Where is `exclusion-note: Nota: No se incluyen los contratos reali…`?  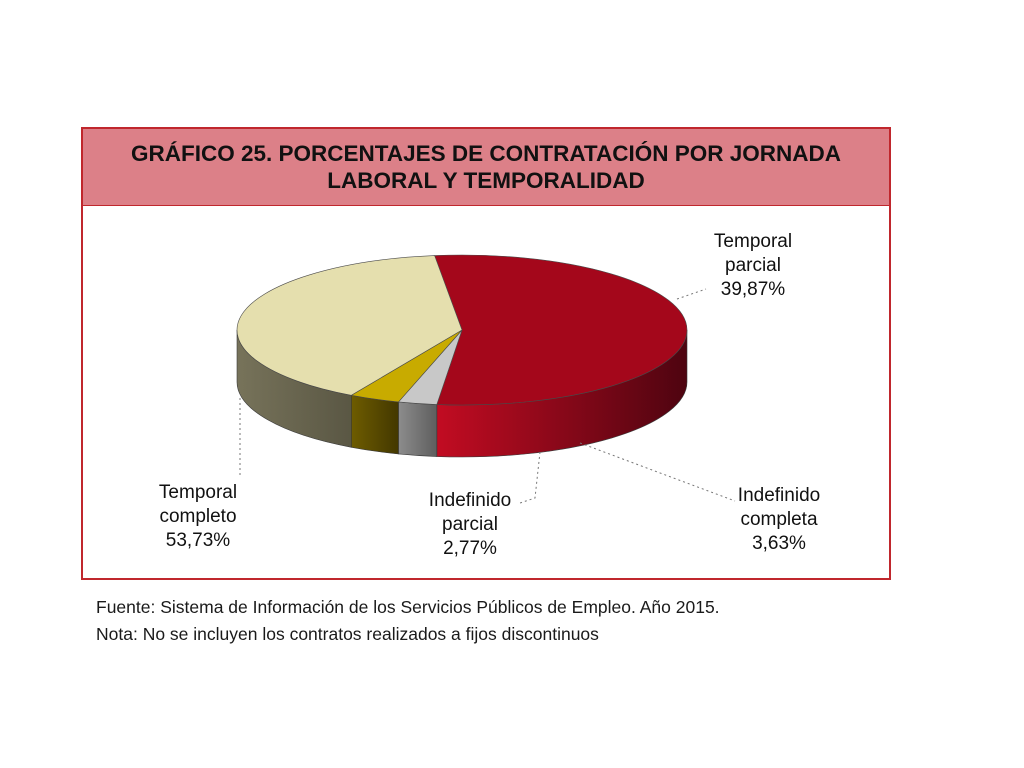 exclusion-note: Nota: No se incluyen los contratos reali… is located at coordinates (347, 634).